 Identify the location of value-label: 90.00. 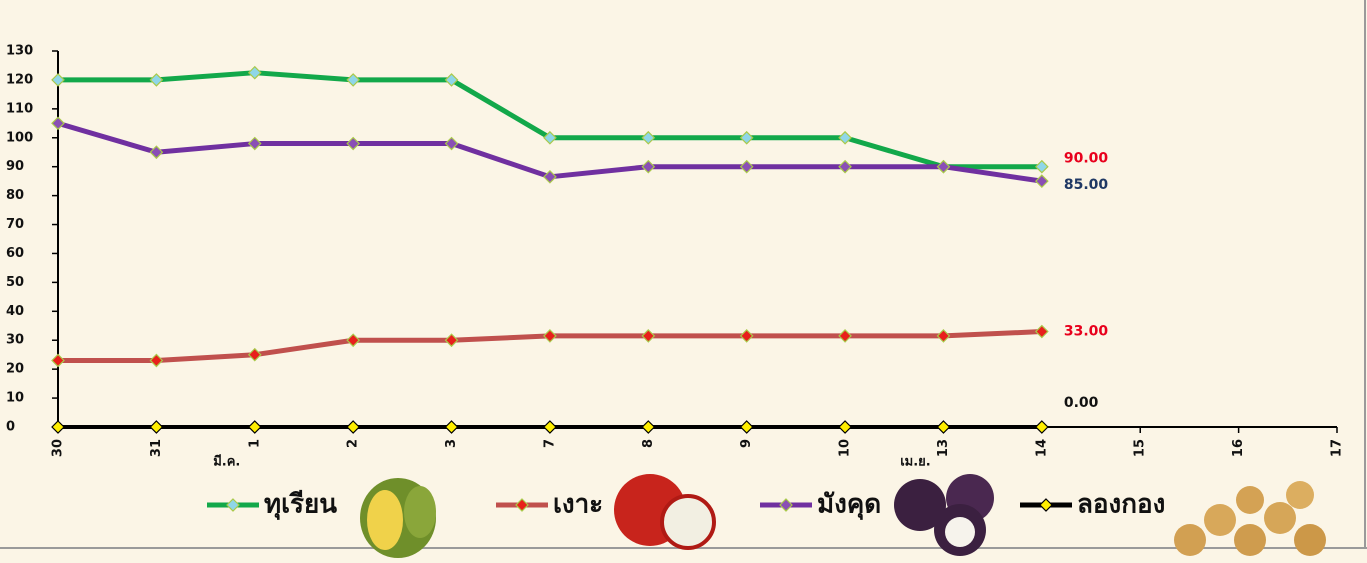
(1086, 159).